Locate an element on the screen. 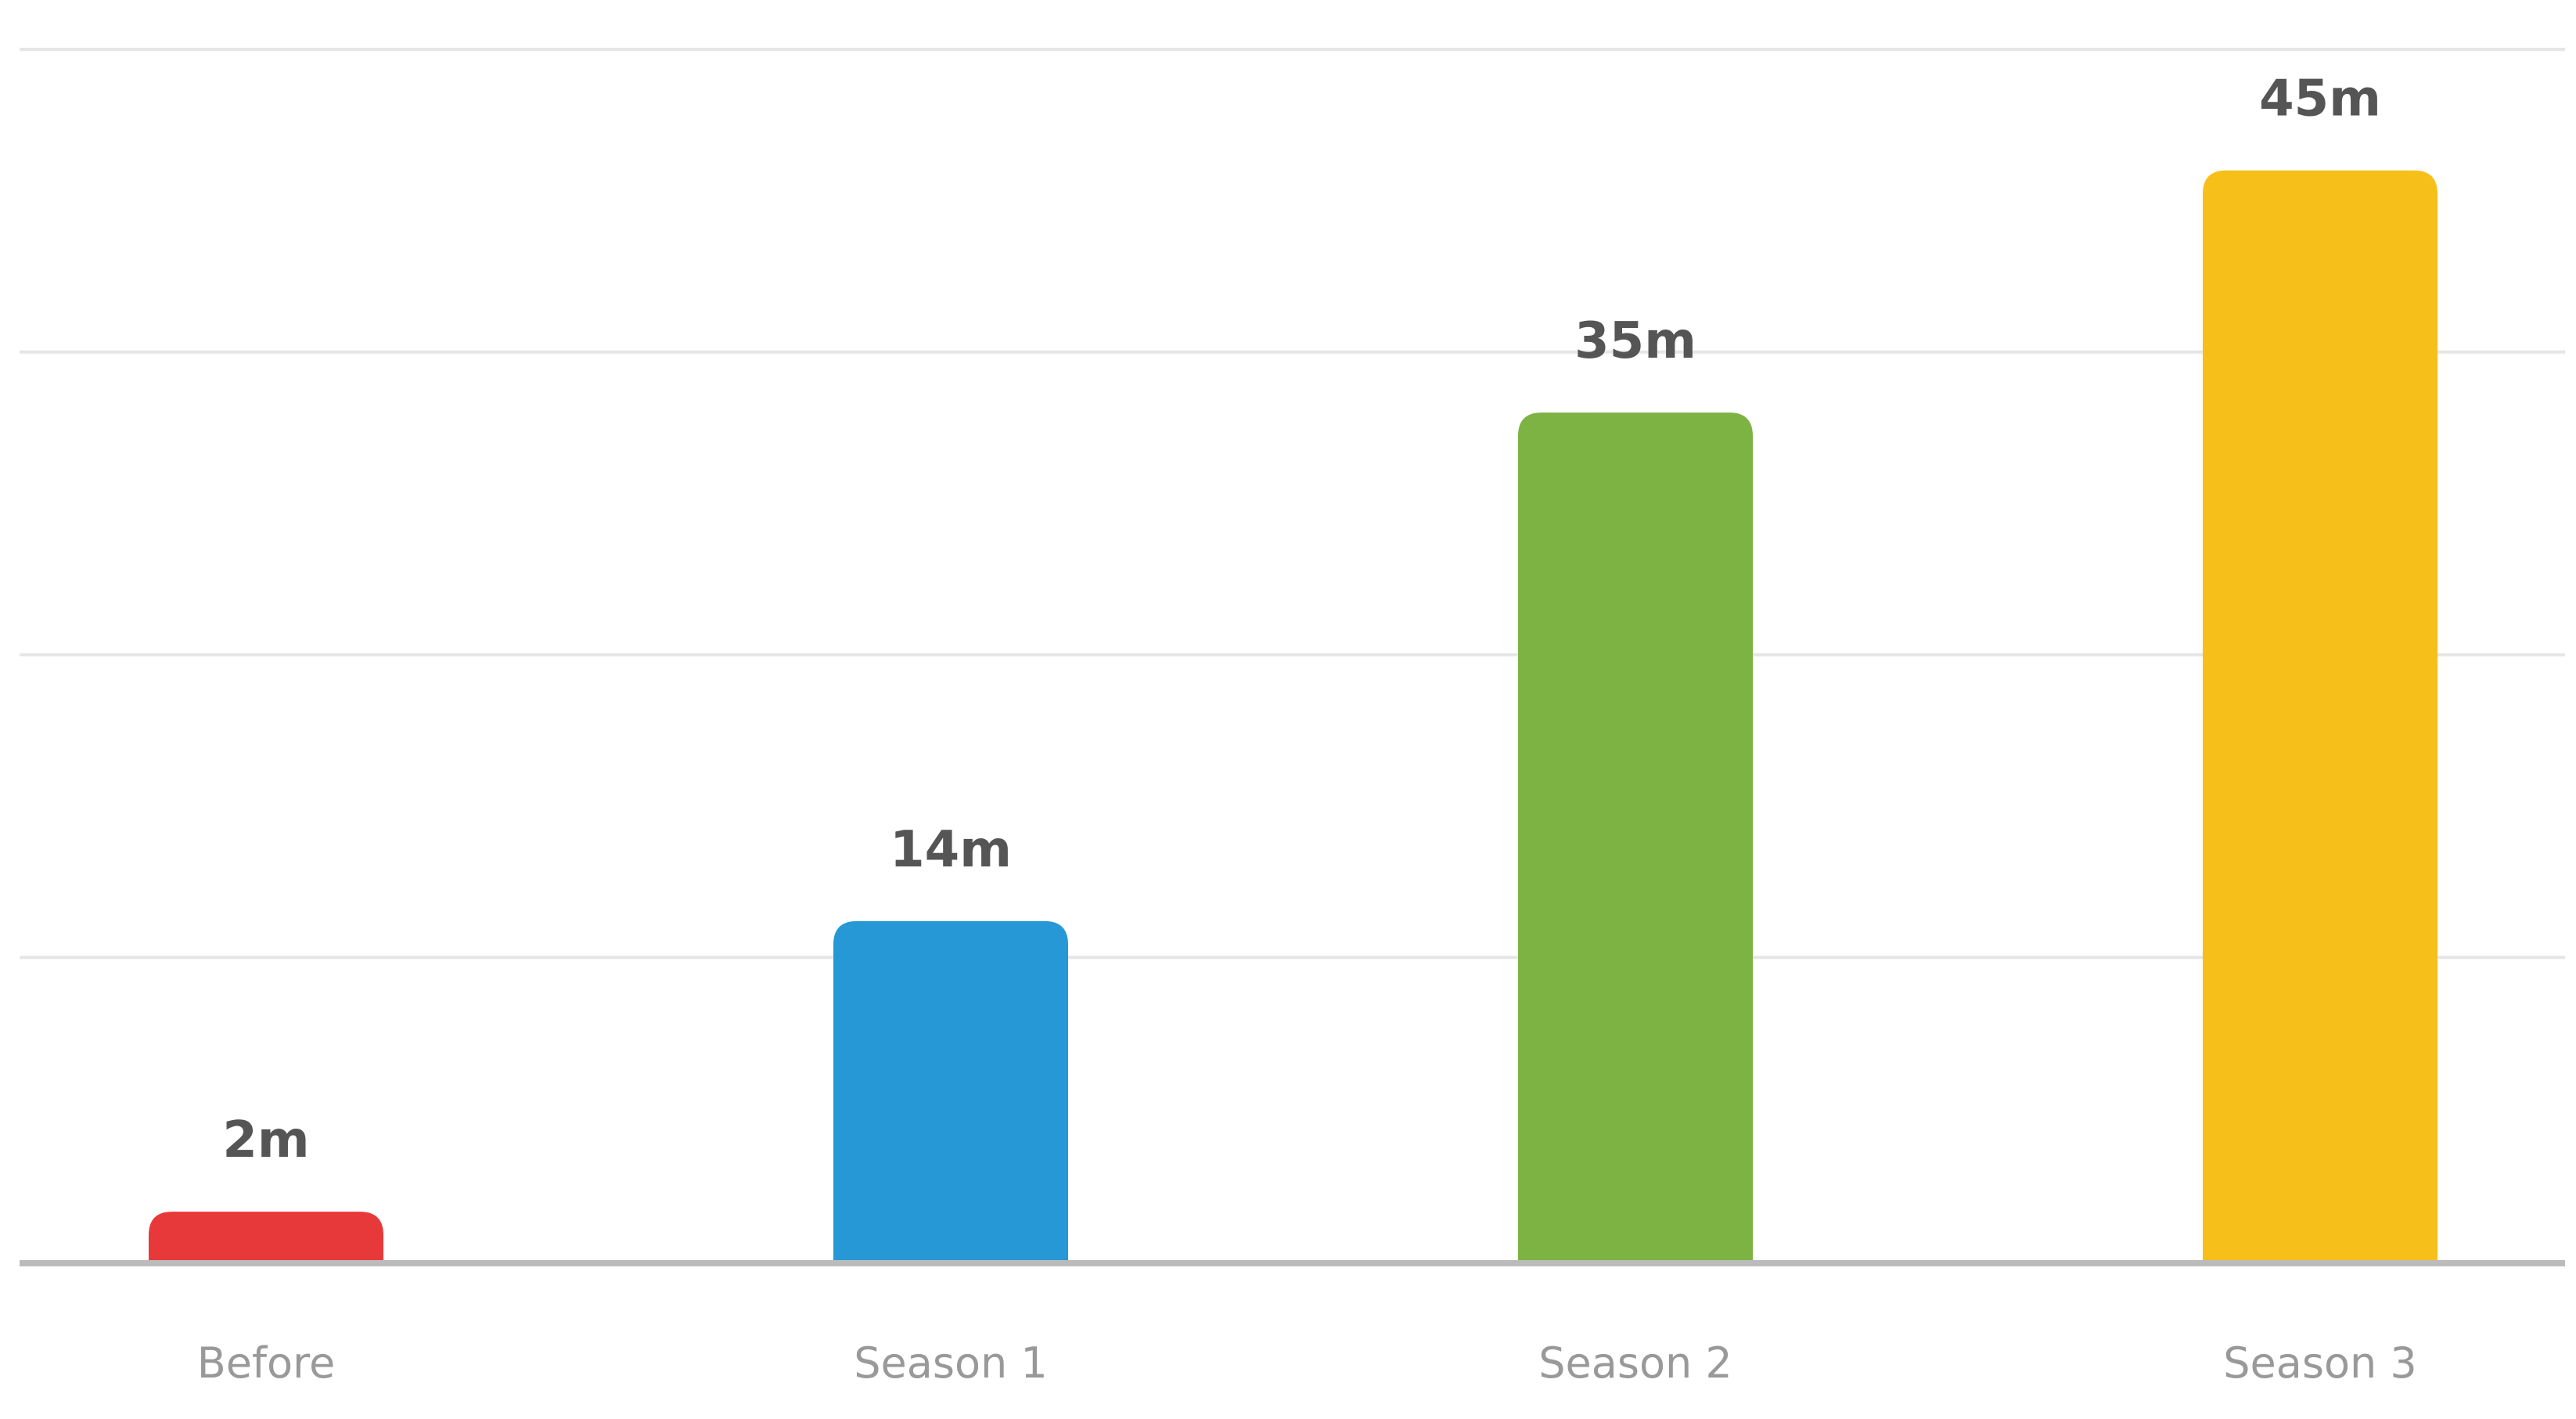 Image resolution: width=2576 pixels, height=1419 pixels. value-label: 14m is located at coordinates (951, 850).